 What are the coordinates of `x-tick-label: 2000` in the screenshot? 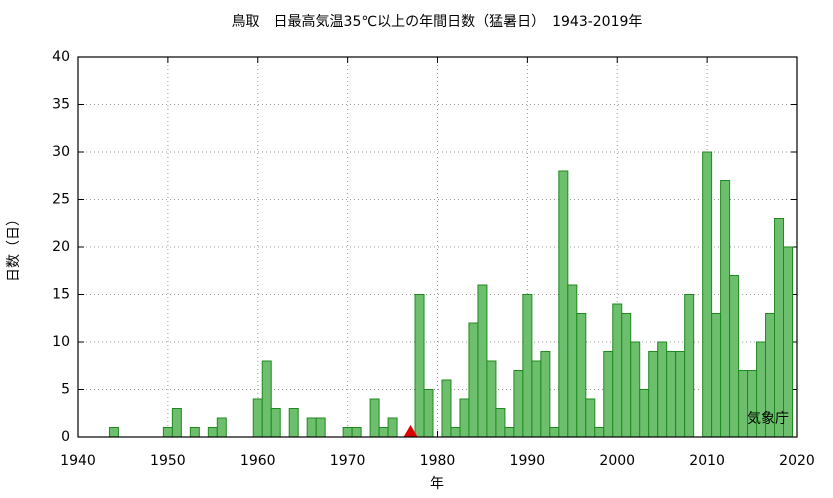 It's located at (617, 461).